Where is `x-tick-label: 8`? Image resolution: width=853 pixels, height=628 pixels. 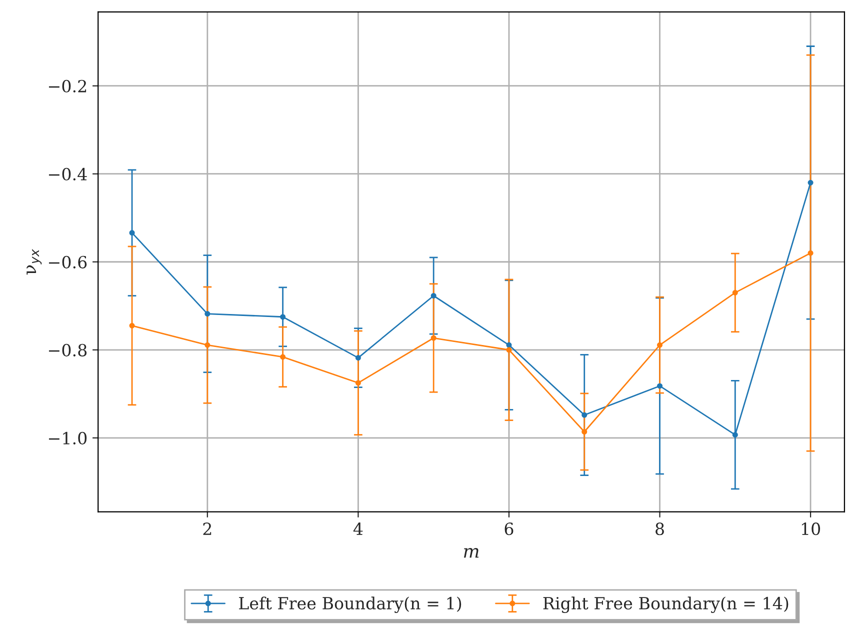 x-tick-label: 8 is located at coordinates (660, 529).